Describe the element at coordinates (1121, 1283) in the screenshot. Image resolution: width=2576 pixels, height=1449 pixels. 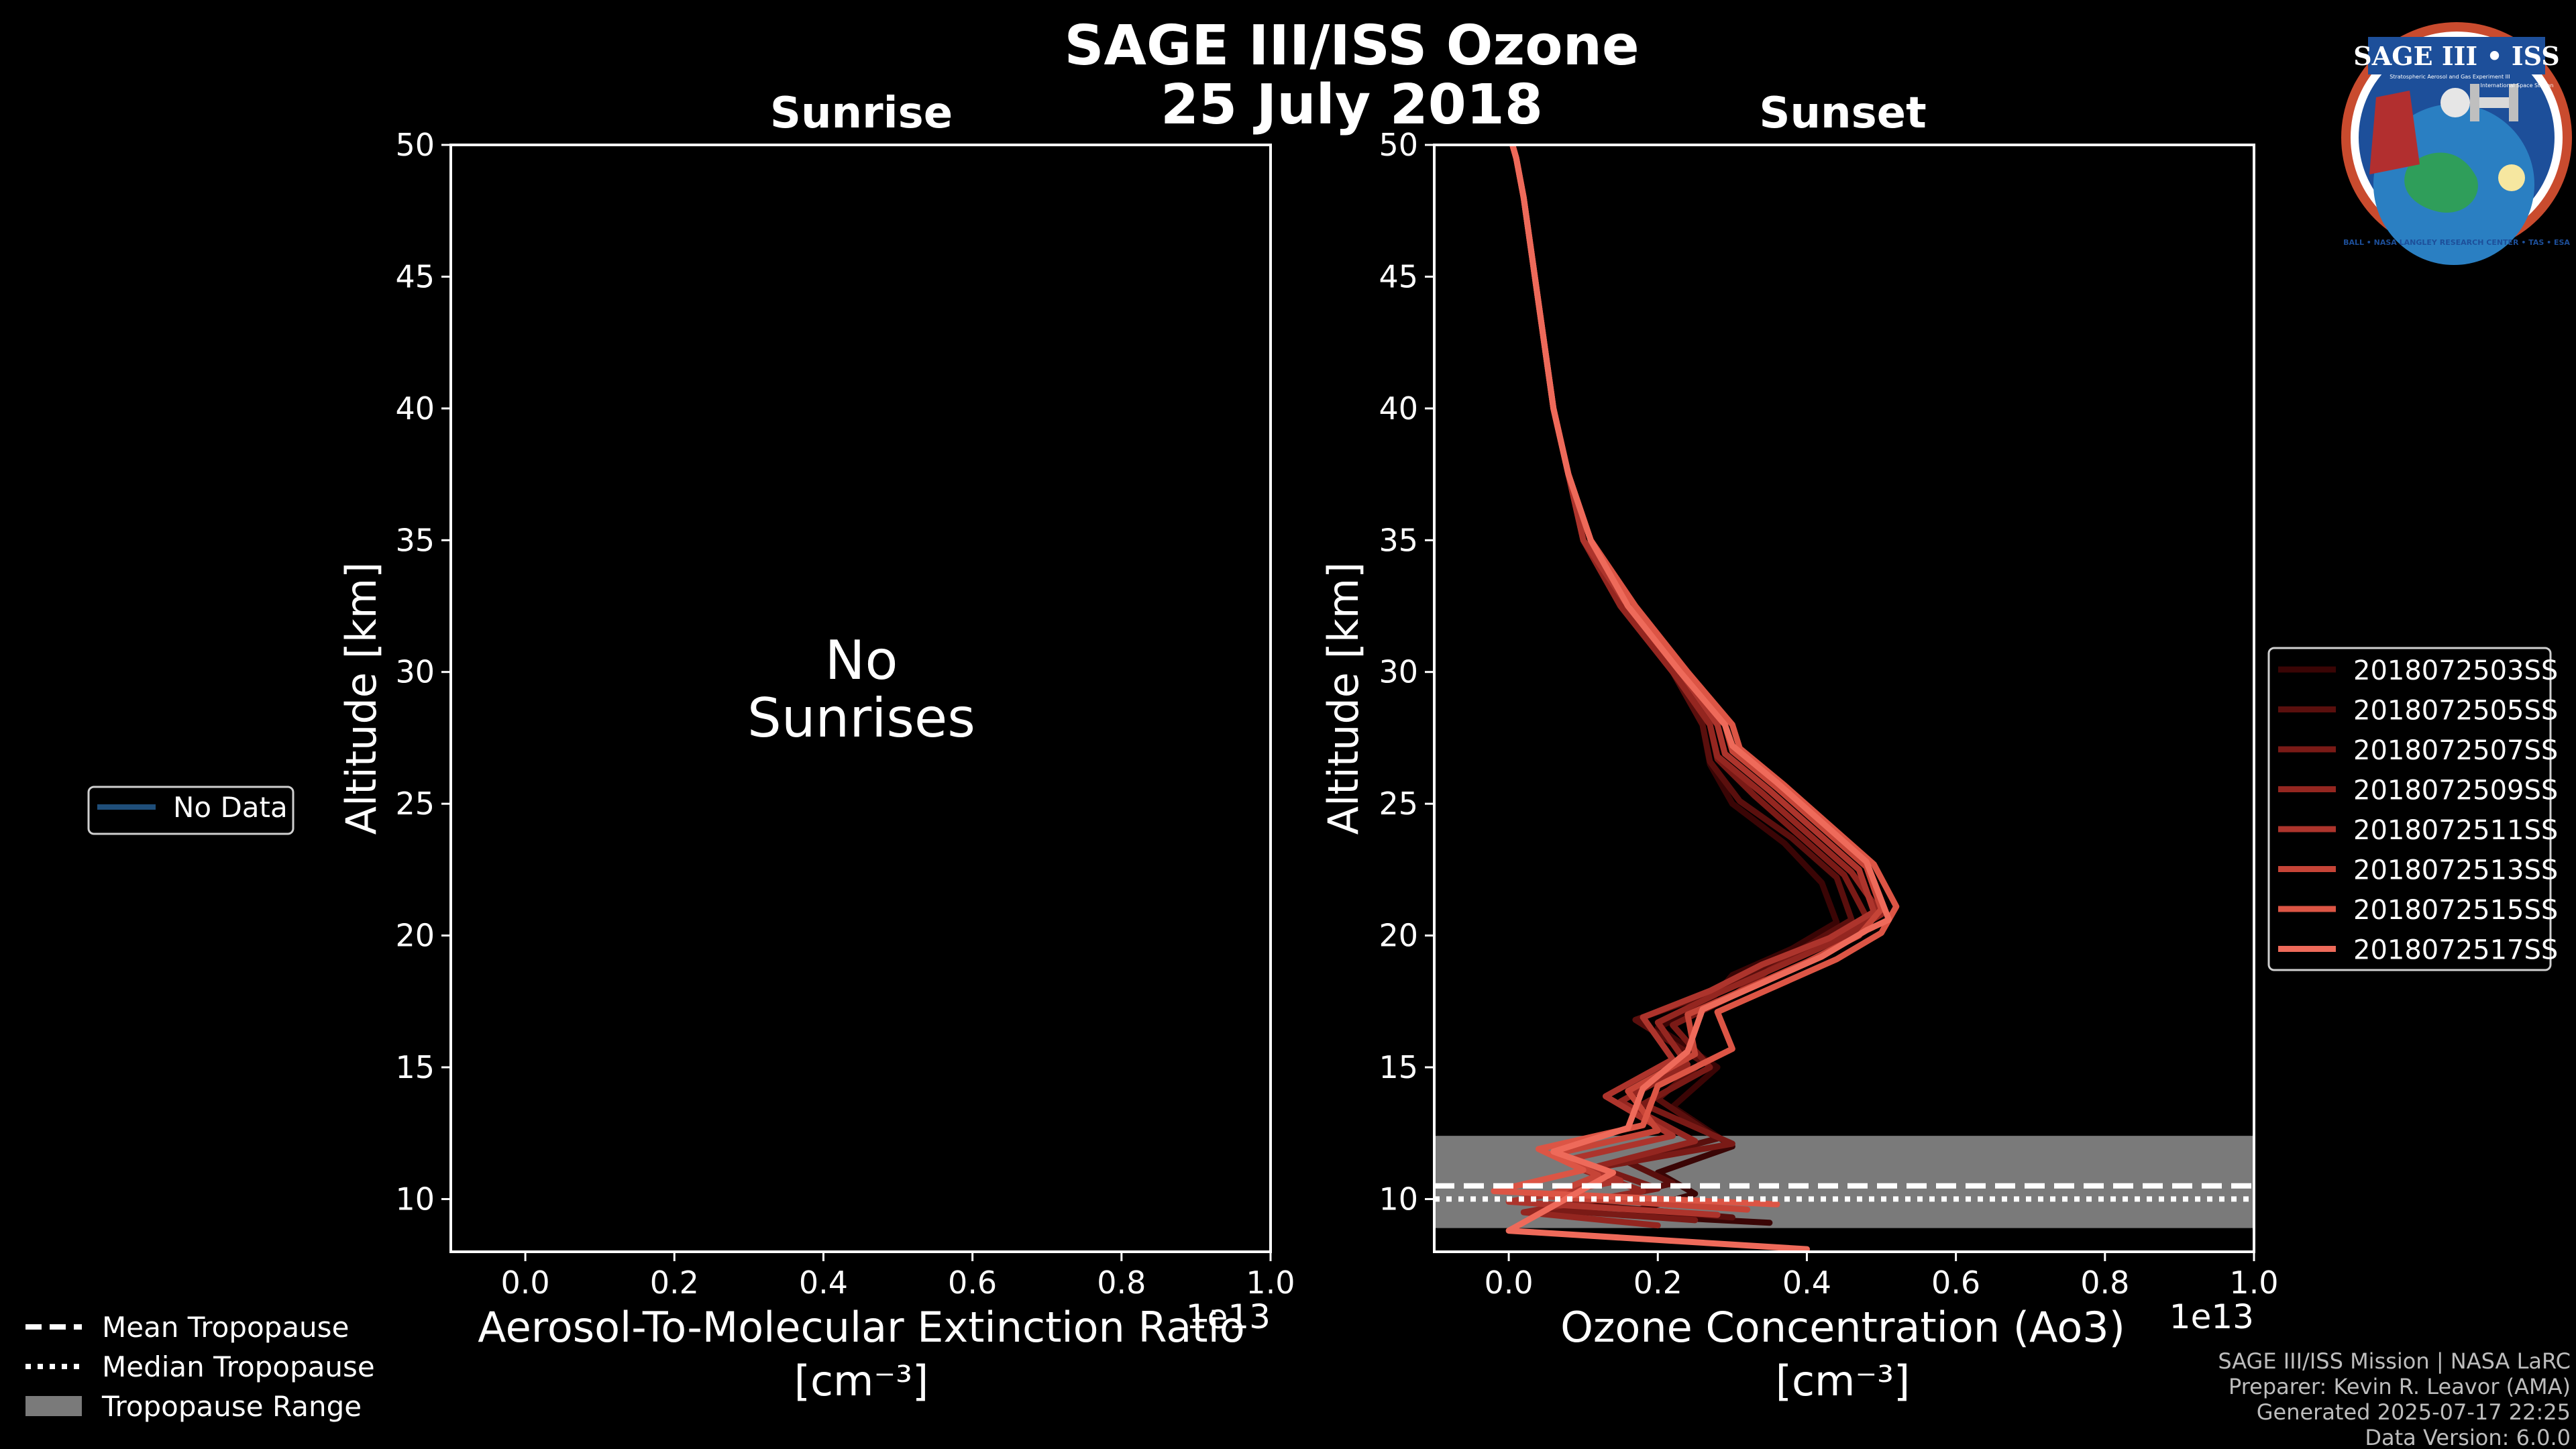
I see `sunrise-xtick-label: 0.8` at that location.